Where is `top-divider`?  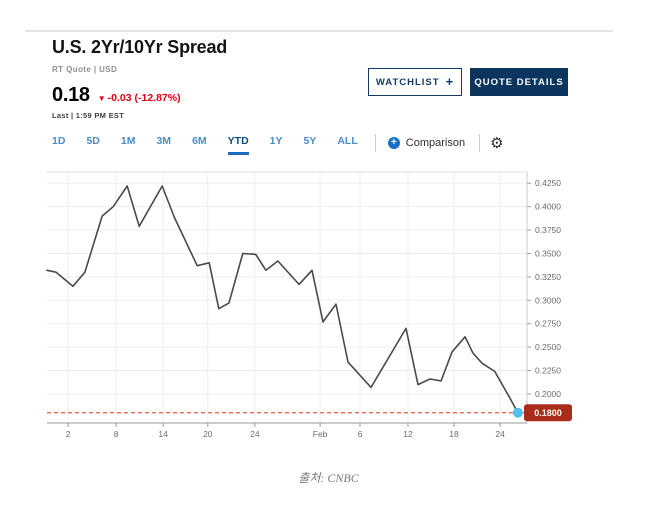 top-divider is located at coordinates (319, 31).